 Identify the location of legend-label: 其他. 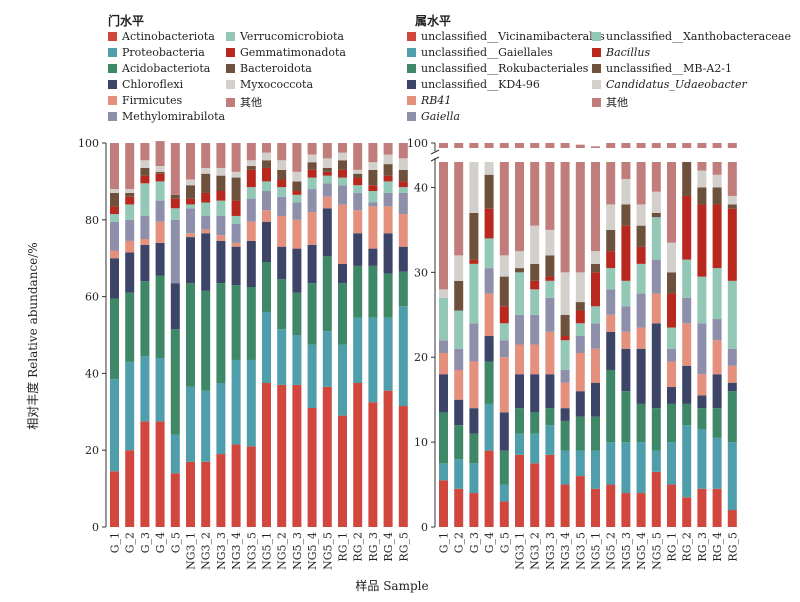
(251, 102).